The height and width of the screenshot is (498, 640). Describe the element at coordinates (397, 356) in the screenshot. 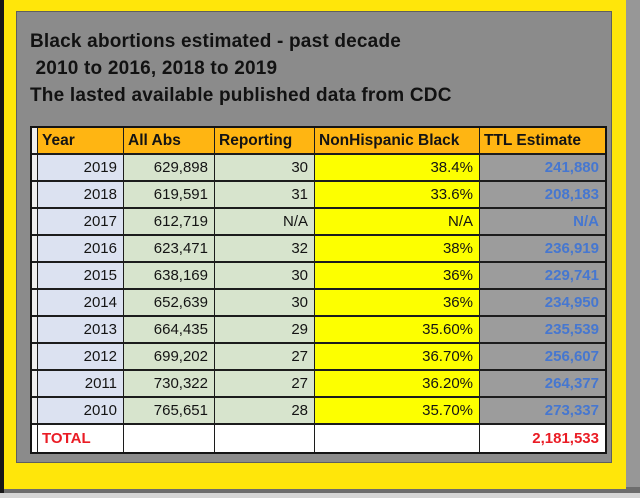

I see `cell-nonhispanic-black: 36.70%` at that location.